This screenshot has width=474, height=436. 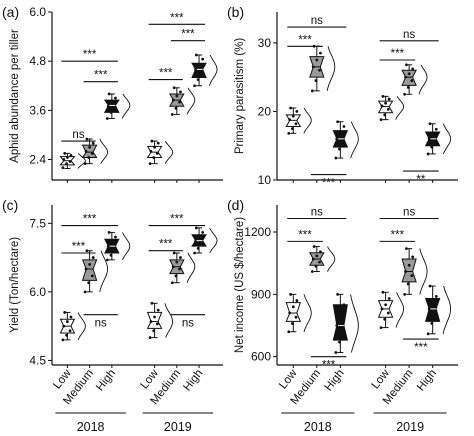 What do you see at coordinates (37, 292) in the screenshot?
I see `y-tick-label: 6.0` at bounding box center [37, 292].